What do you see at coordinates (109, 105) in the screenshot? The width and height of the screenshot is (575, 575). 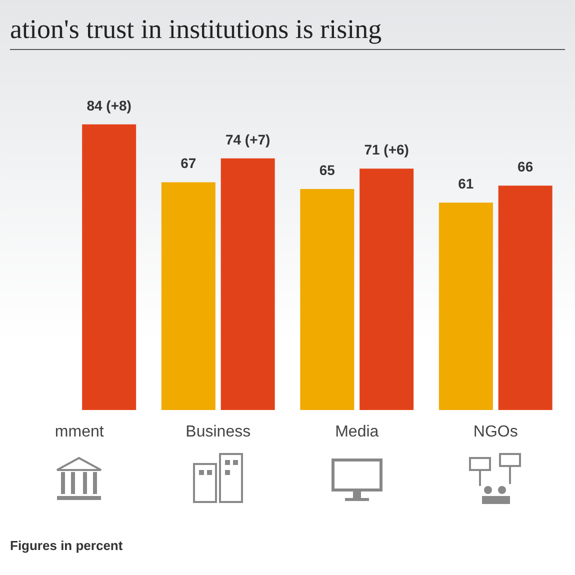 I see `data-label: 84 (+8)` at bounding box center [109, 105].